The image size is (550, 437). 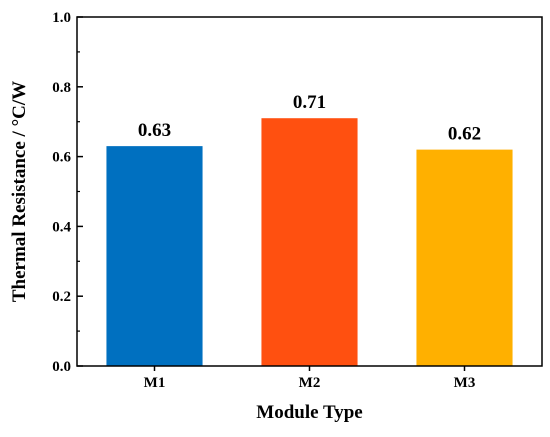 I want to click on data-label-m2: 0.71, so click(x=309, y=102).